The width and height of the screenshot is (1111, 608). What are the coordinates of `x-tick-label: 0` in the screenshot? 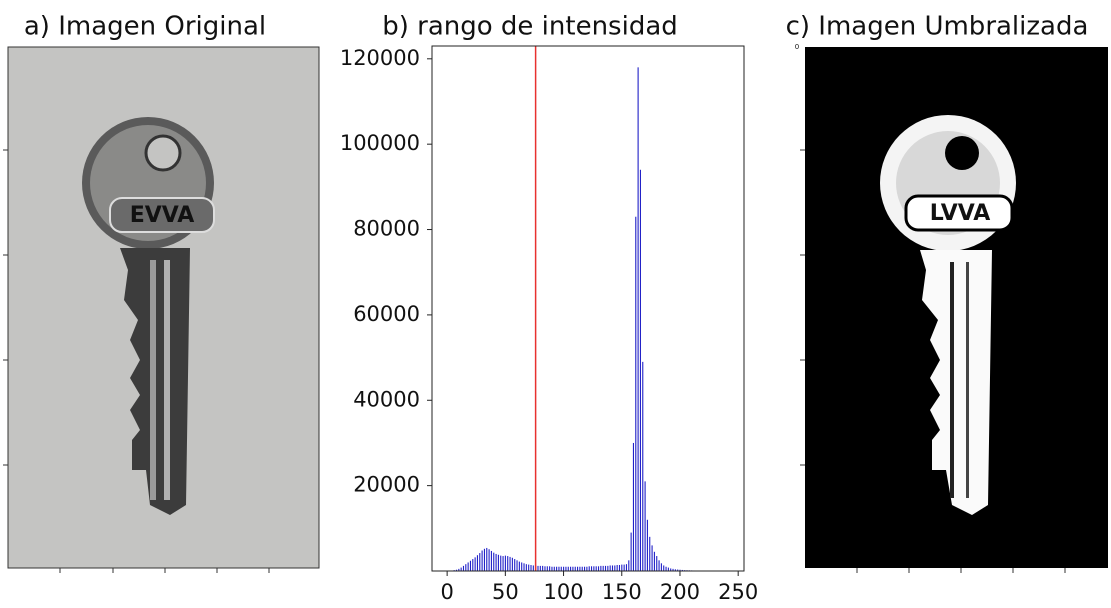 It's located at (446, 592).